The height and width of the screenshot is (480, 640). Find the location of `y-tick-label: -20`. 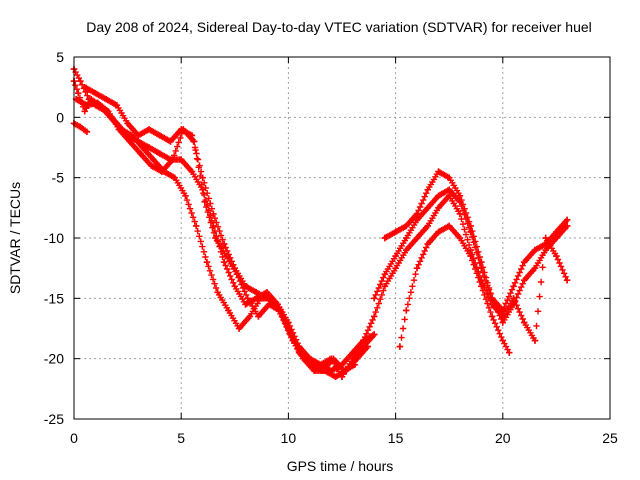

y-tick-label: -20 is located at coordinates (54, 359).